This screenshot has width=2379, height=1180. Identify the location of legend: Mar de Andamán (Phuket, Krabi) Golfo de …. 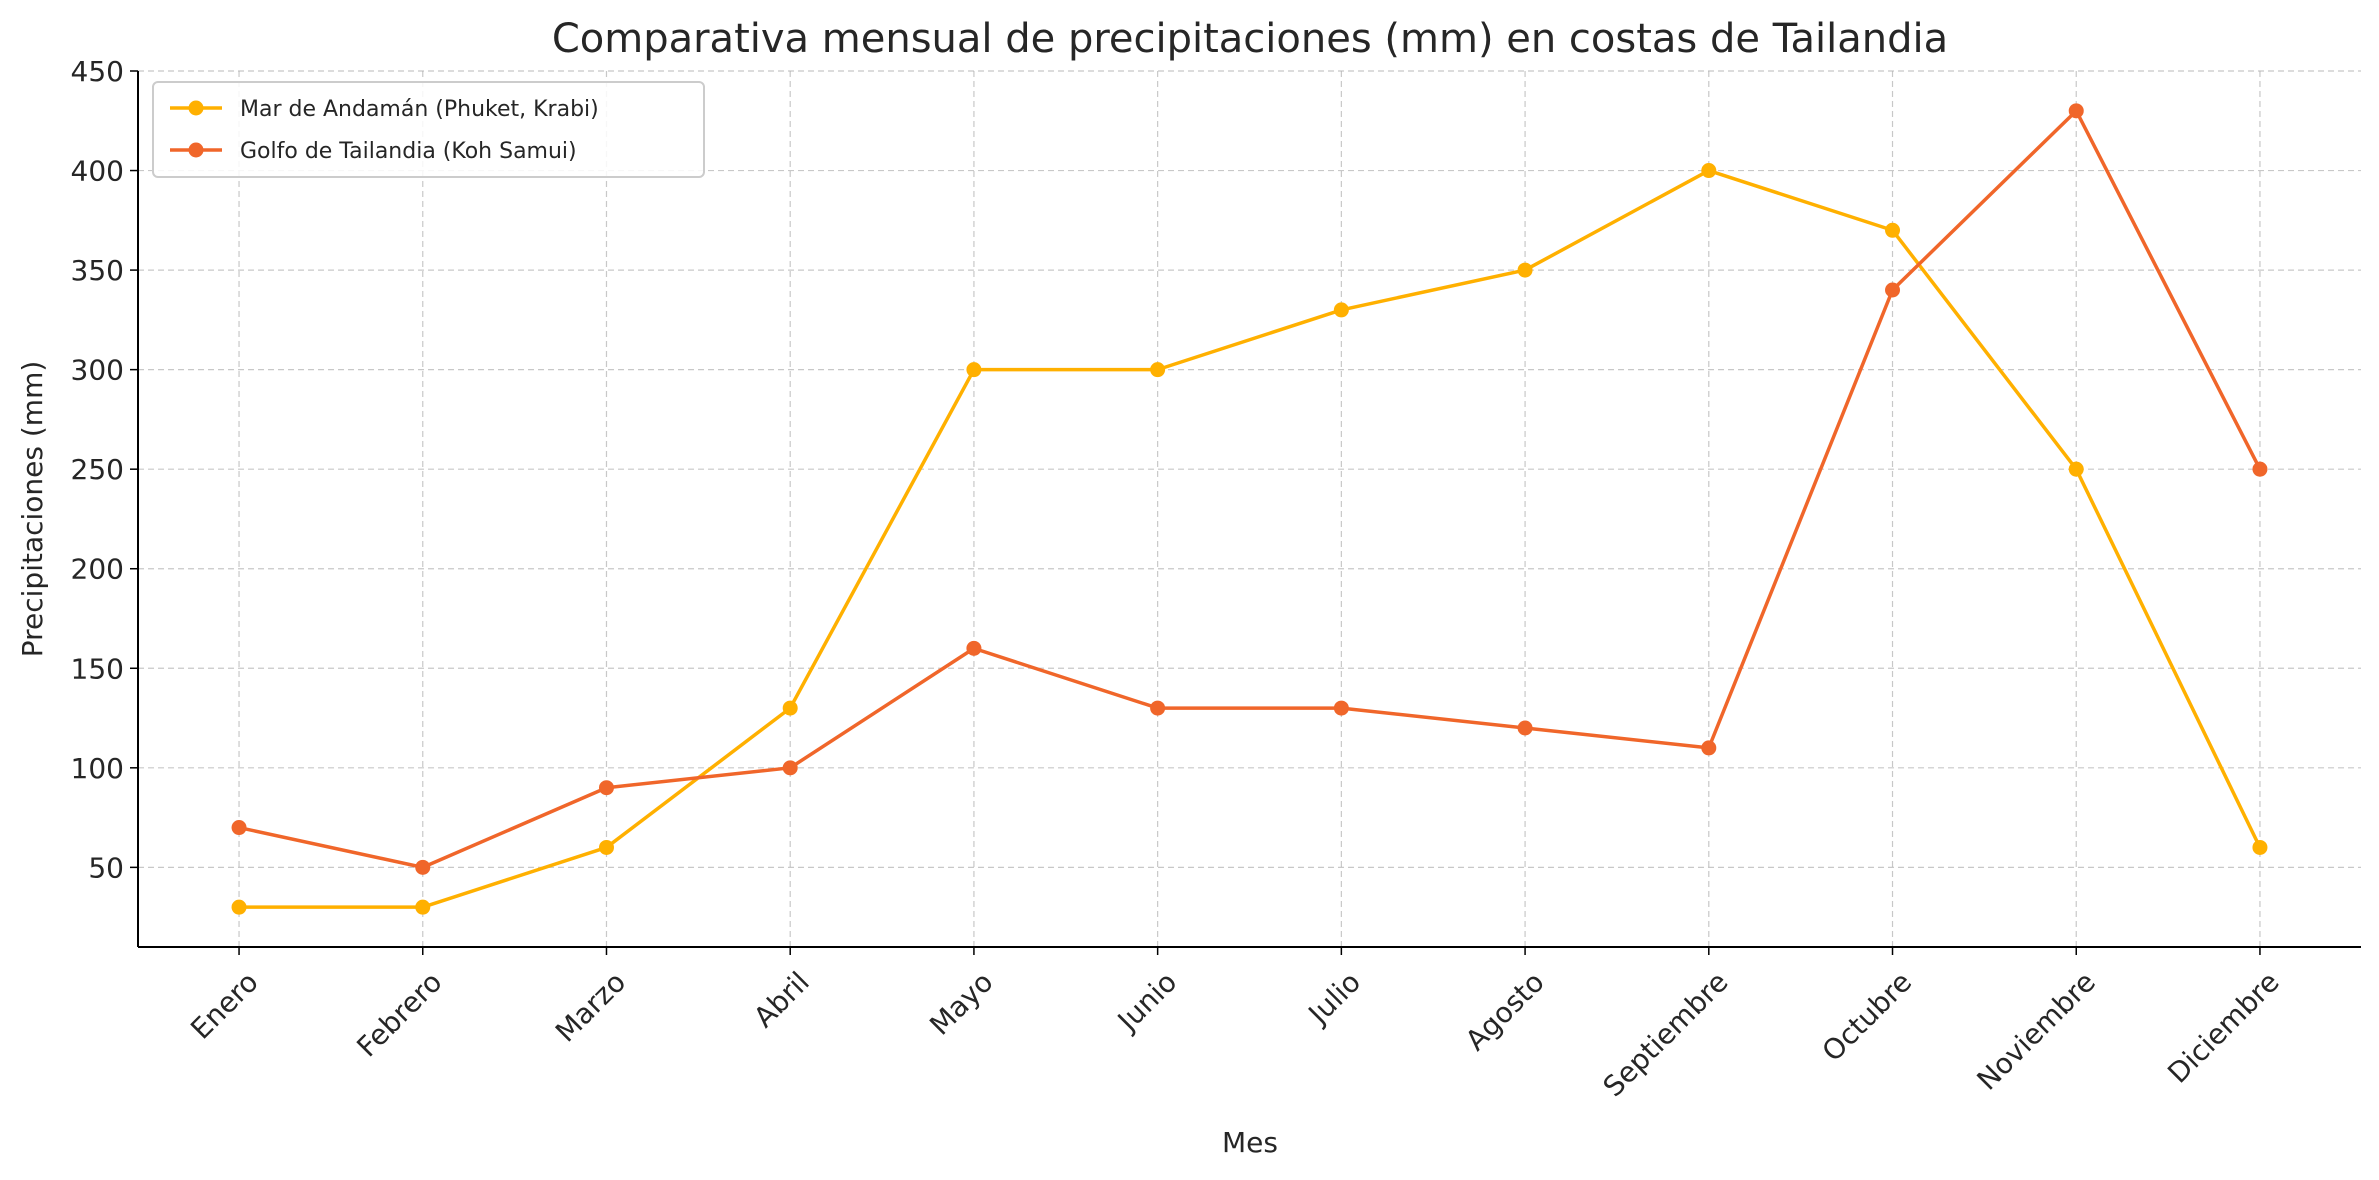
(428, 129).